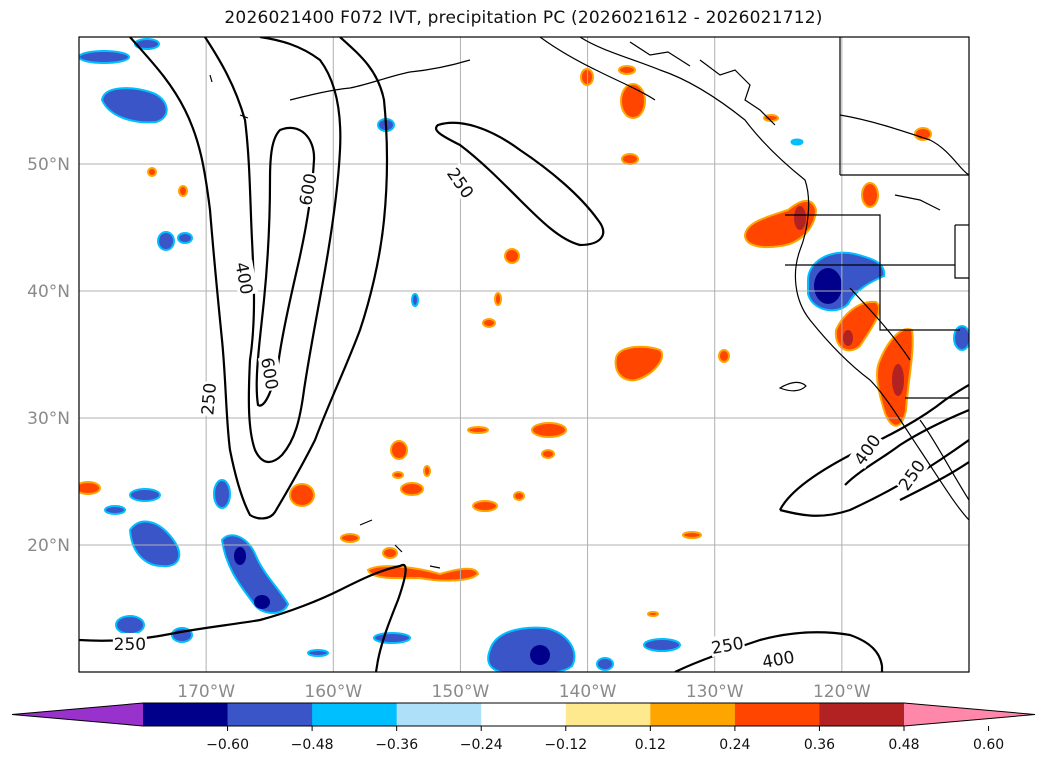 Image resolution: width=1047 pixels, height=765 pixels. Describe the element at coordinates (48, 546) in the screenshot. I see `latitude-tick-label: 20°N` at that location.